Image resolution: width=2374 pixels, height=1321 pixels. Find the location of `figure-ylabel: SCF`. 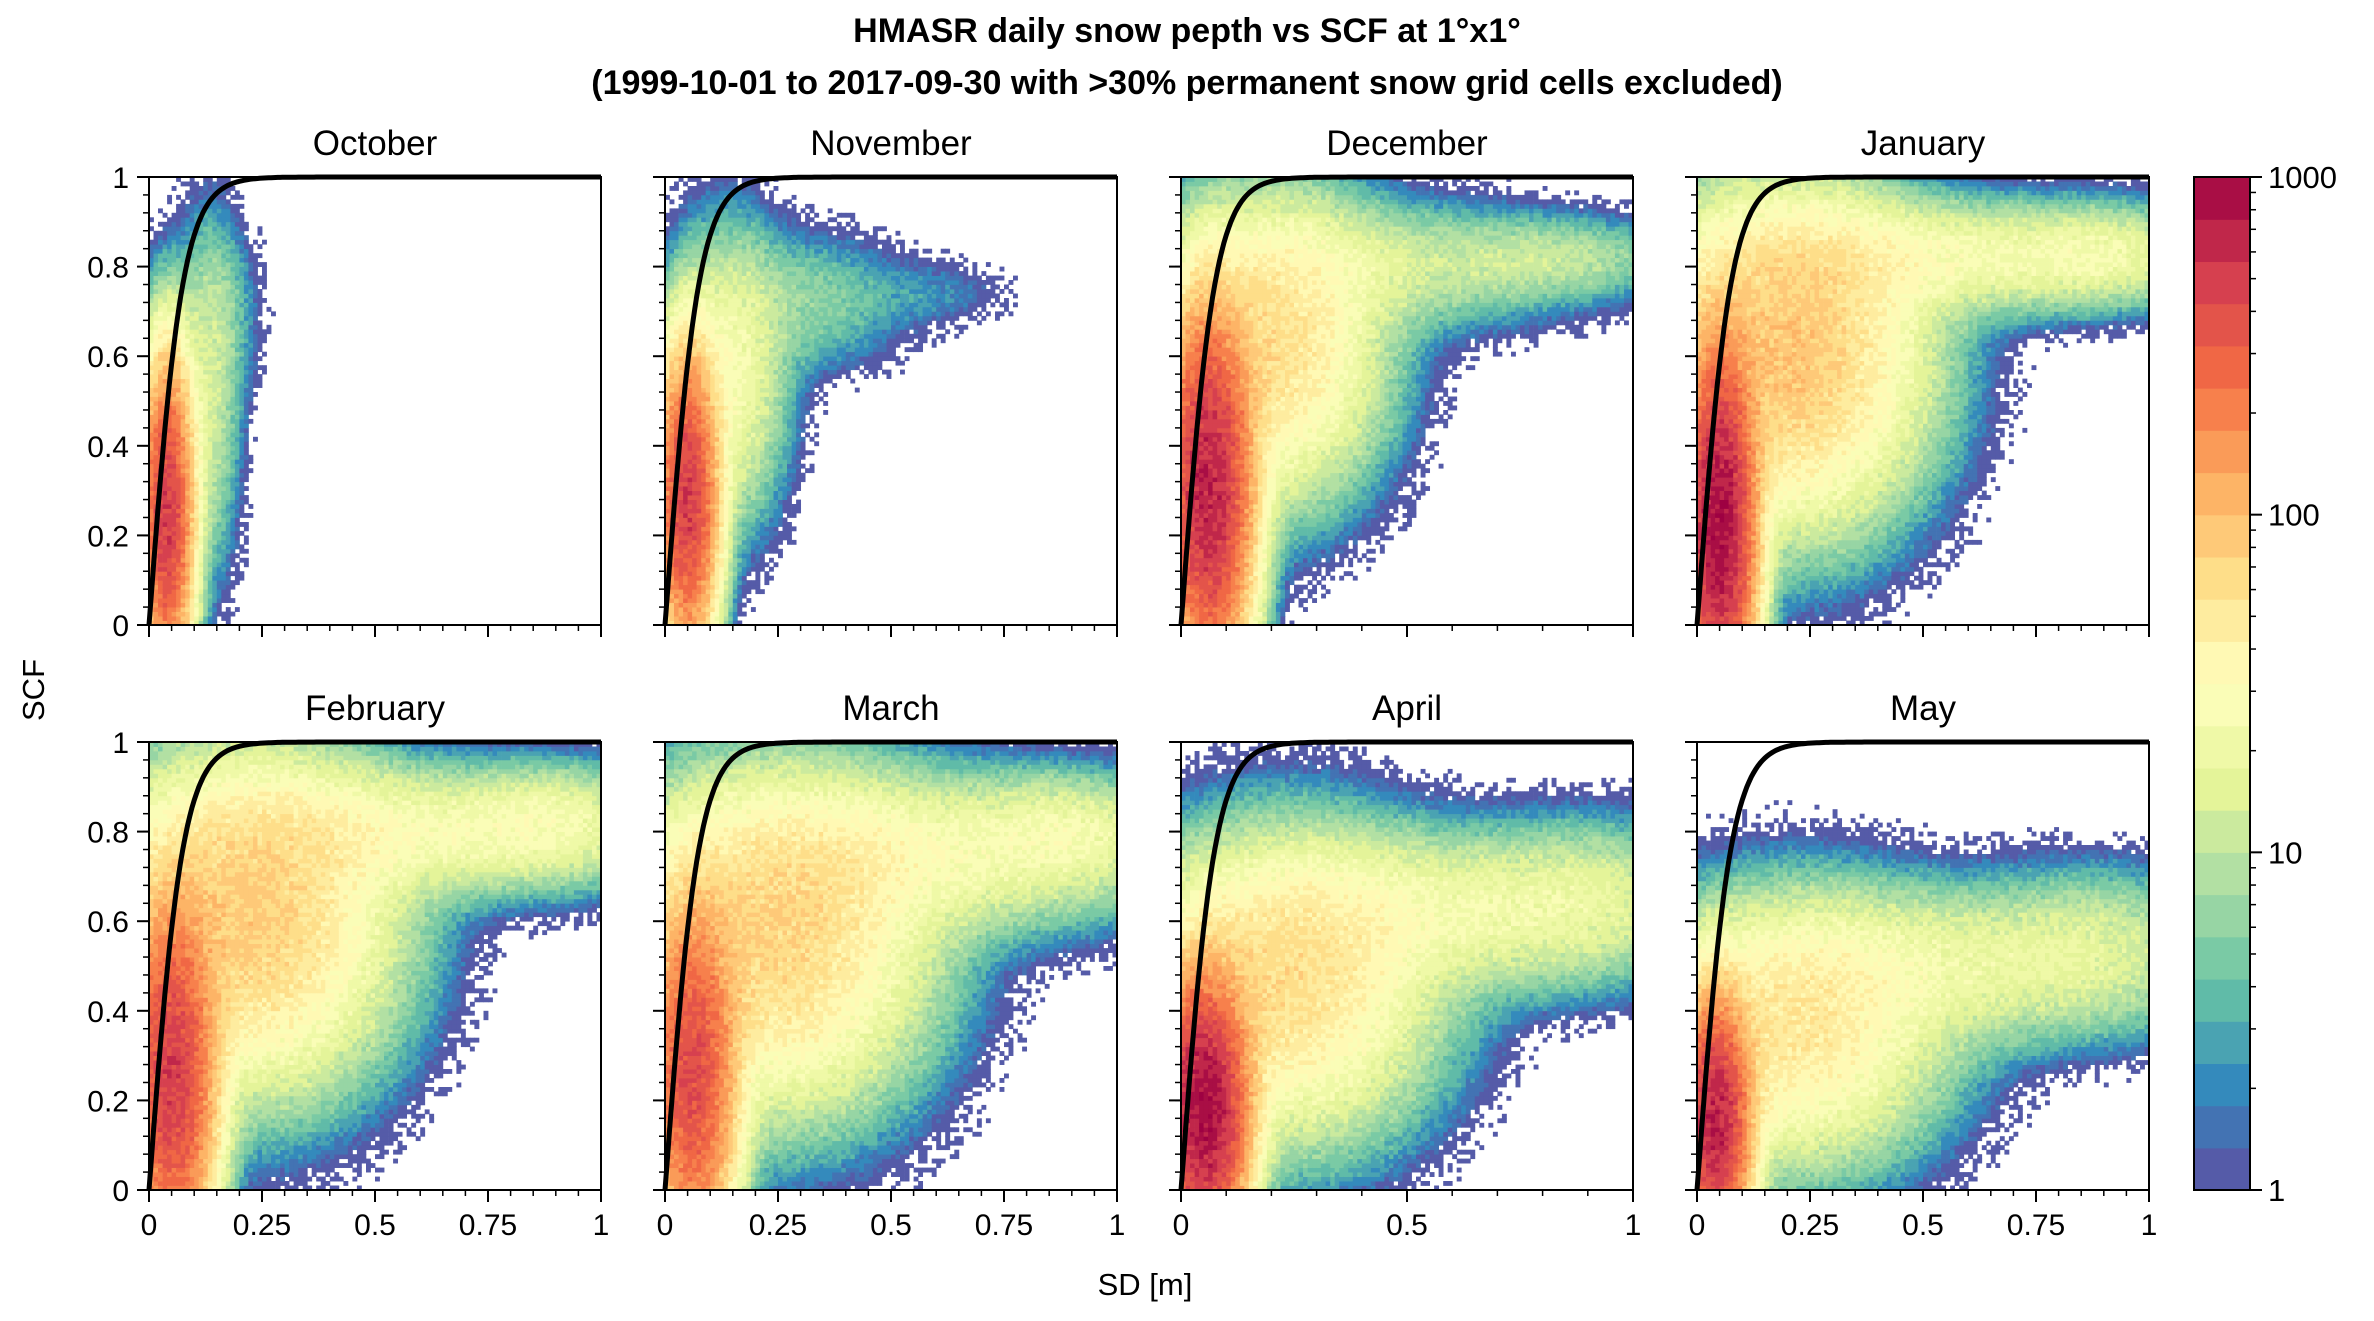

figure-ylabel: SCF is located at coordinates (33, 690).